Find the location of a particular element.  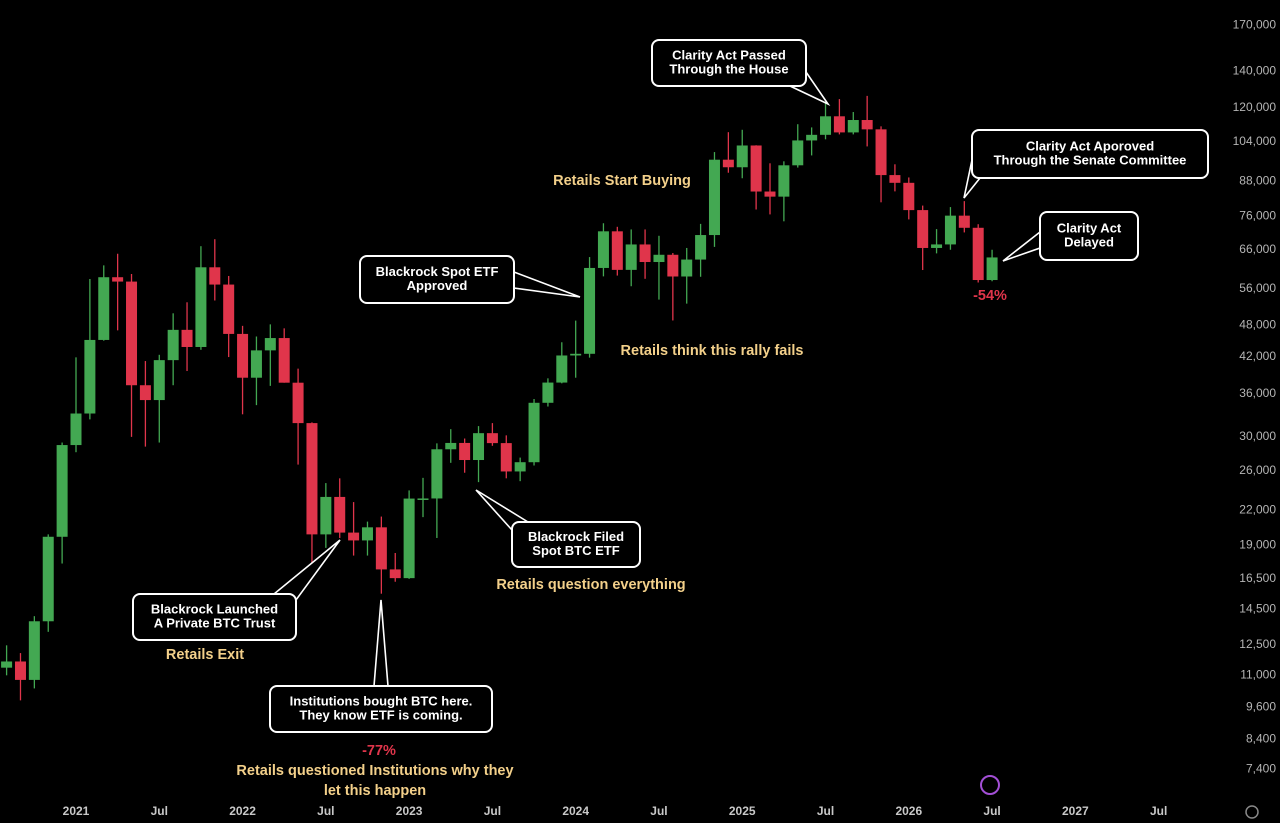

callout-text: Clarity Act Aporoved is located at coordinates (1090, 145).